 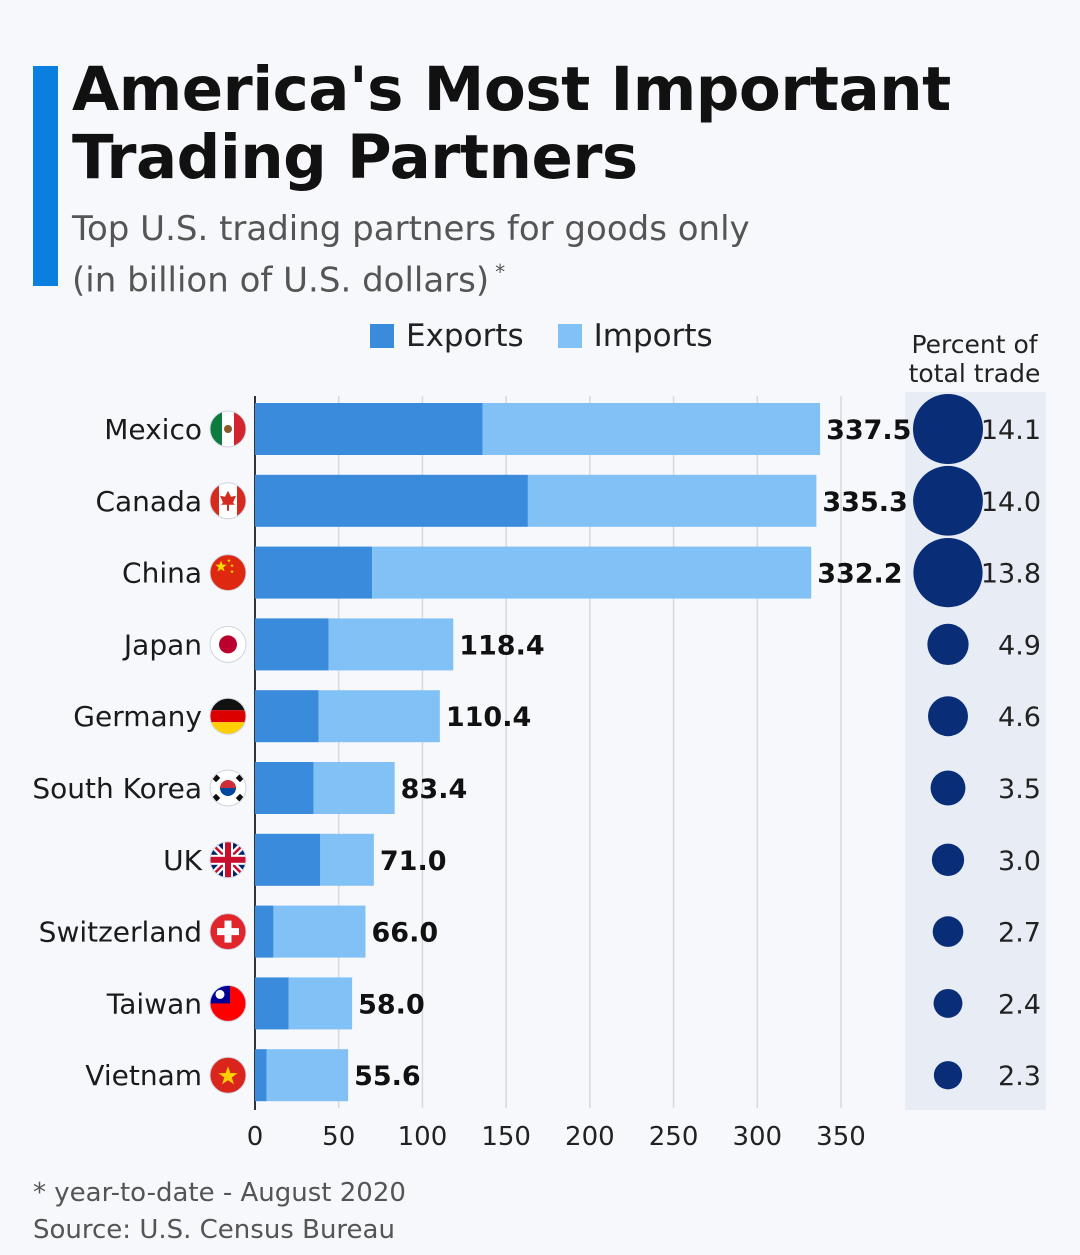 I want to click on x-tick-label: 100, so click(x=423, y=1137).